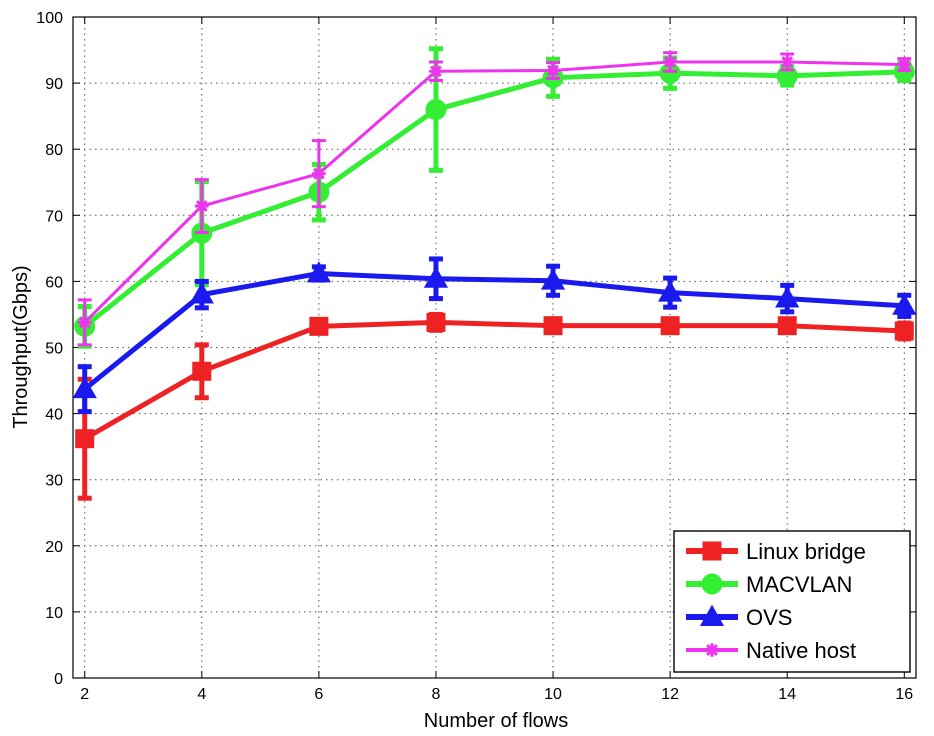 This screenshot has width=934, height=736. Describe the element at coordinates (806, 551) in the screenshot. I see `legend-label: Linux bridge` at that location.